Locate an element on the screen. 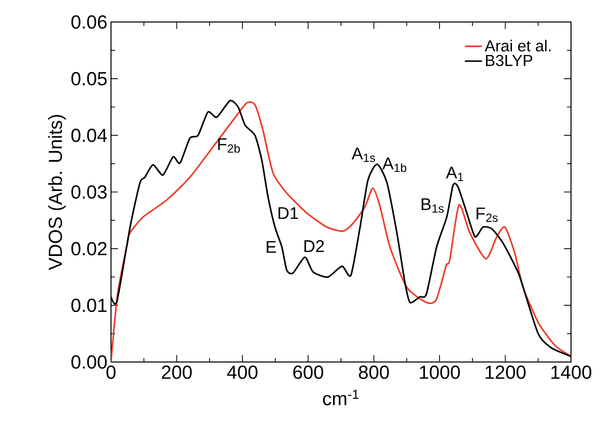  y-tick-label: 0.04 is located at coordinates (89, 135).